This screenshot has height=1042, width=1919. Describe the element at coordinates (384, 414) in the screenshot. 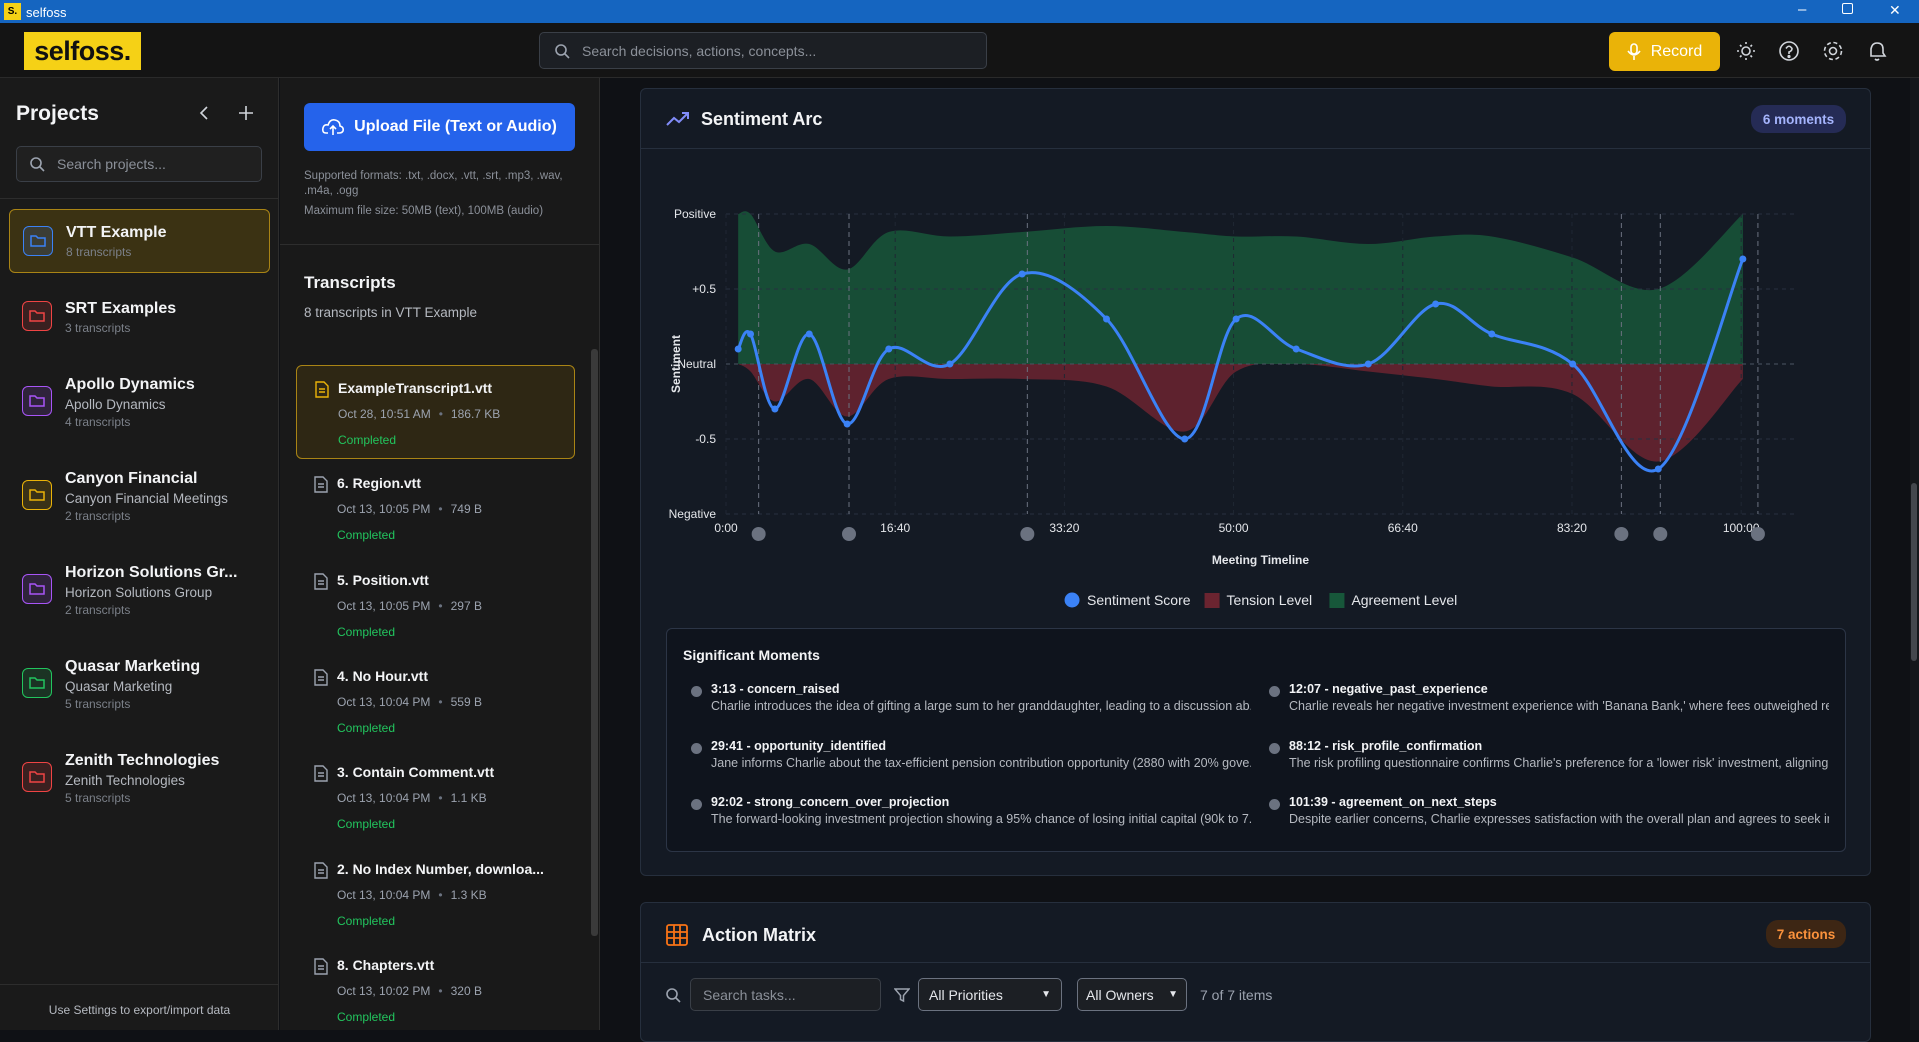

I see `transcript-date: Oct 28, 10:51 AM` at that location.